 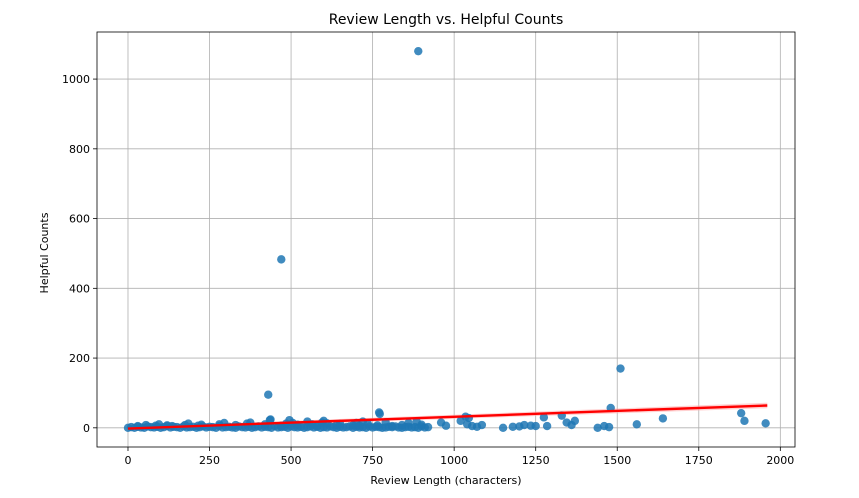 What do you see at coordinates (699, 460) in the screenshot?
I see `x-tick-label: 1750` at bounding box center [699, 460].